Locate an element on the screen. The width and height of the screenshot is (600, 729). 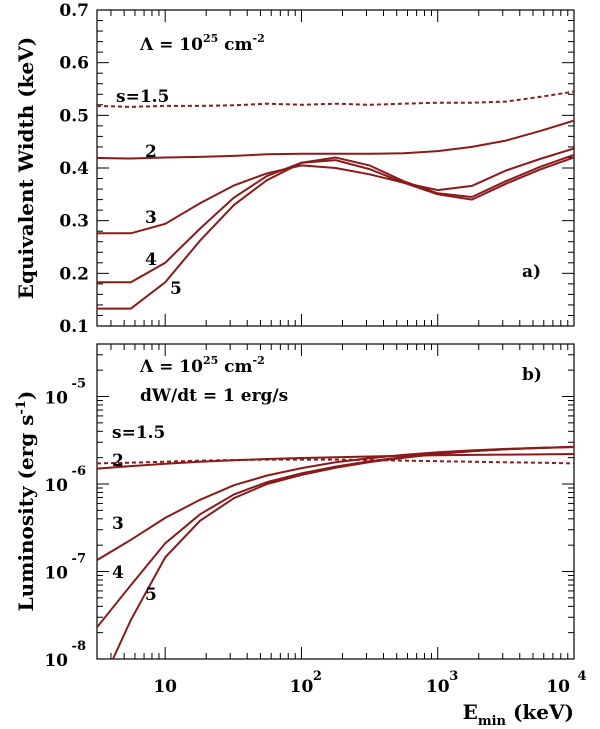
panel-a-curve-labels: s=1.5 2 3 45 is located at coordinates (149, 193).